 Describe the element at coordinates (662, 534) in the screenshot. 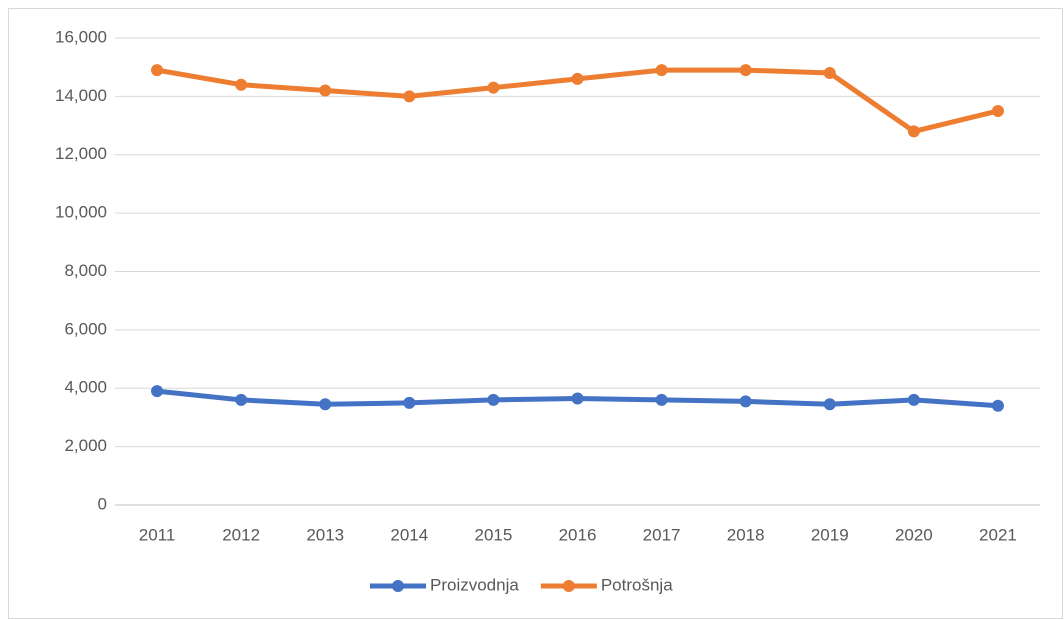

I see `x-tick-label: 2017` at that location.